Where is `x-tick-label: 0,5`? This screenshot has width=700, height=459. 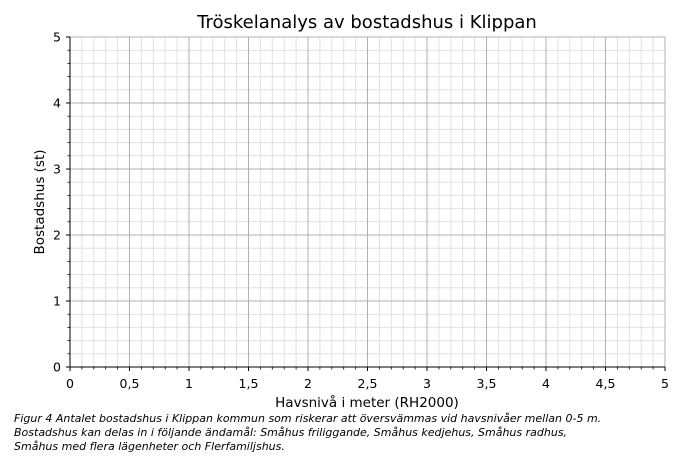
x-tick-label: 0,5 is located at coordinates (130, 383).